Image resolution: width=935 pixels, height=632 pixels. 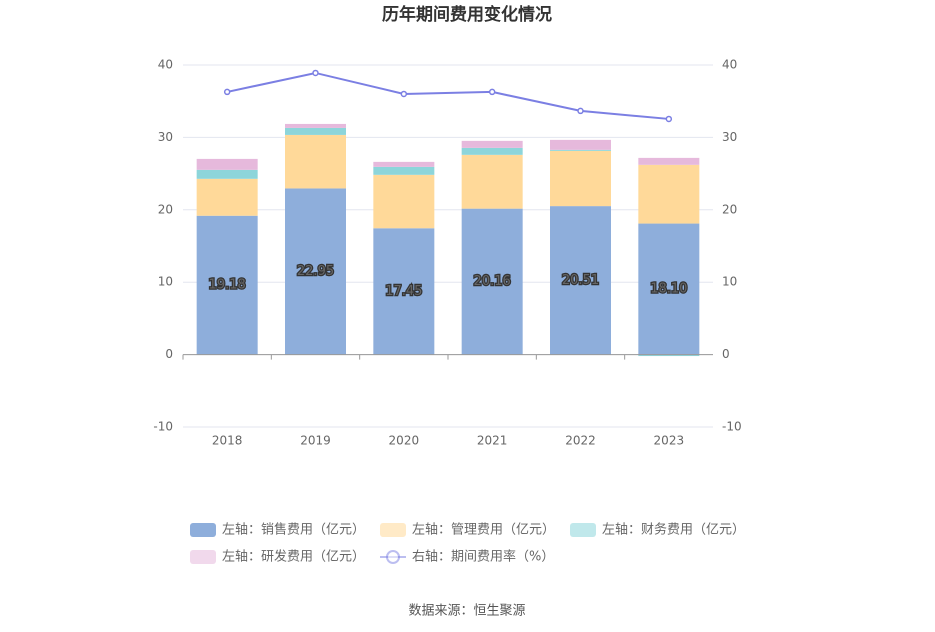 What do you see at coordinates (729, 209) in the screenshot?
I see `y2-tick-label: 20` at bounding box center [729, 209].